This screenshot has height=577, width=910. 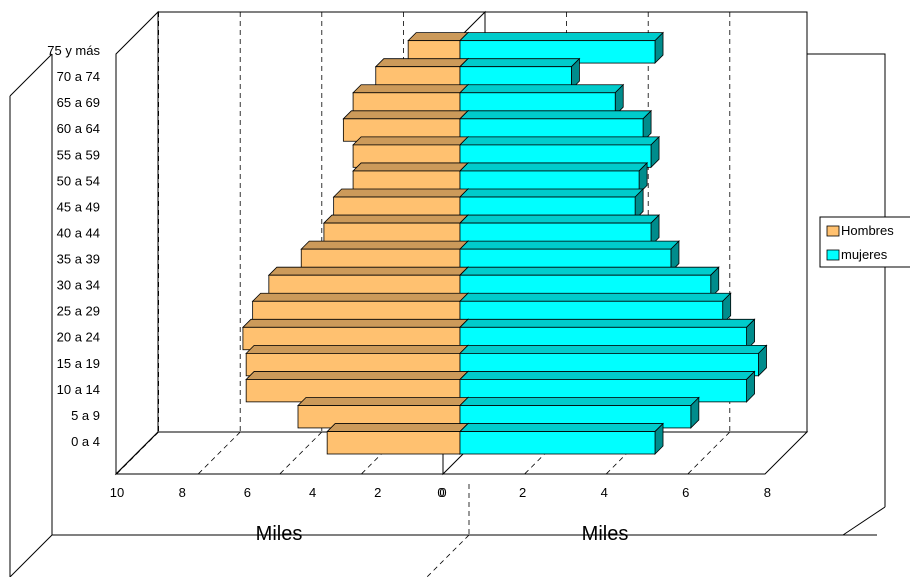 What do you see at coordinates (355, 323) in the screenshot?
I see `bar-hombres-4-top` at bounding box center [355, 323].